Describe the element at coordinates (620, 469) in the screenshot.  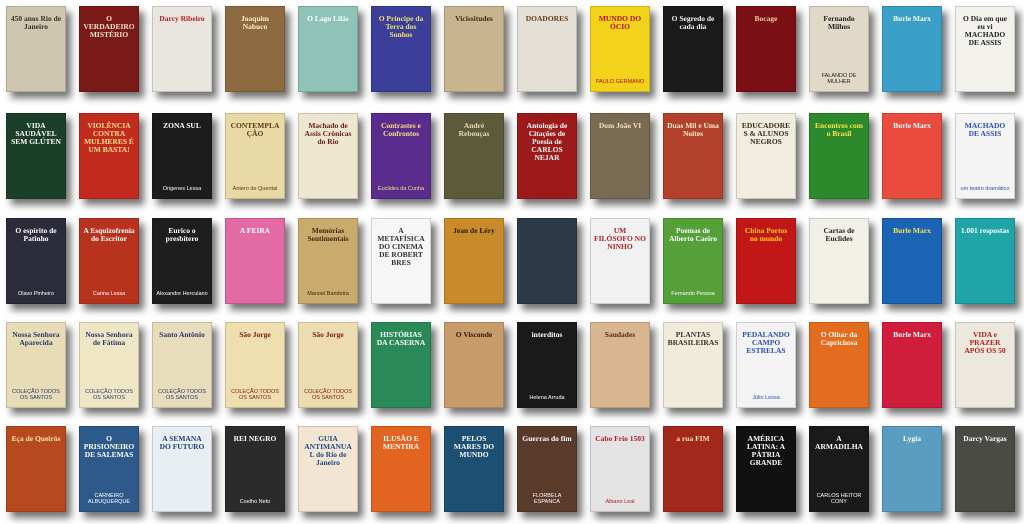
I see `book-cover: Cabo Frio 1503 Albano Leal` at that location.